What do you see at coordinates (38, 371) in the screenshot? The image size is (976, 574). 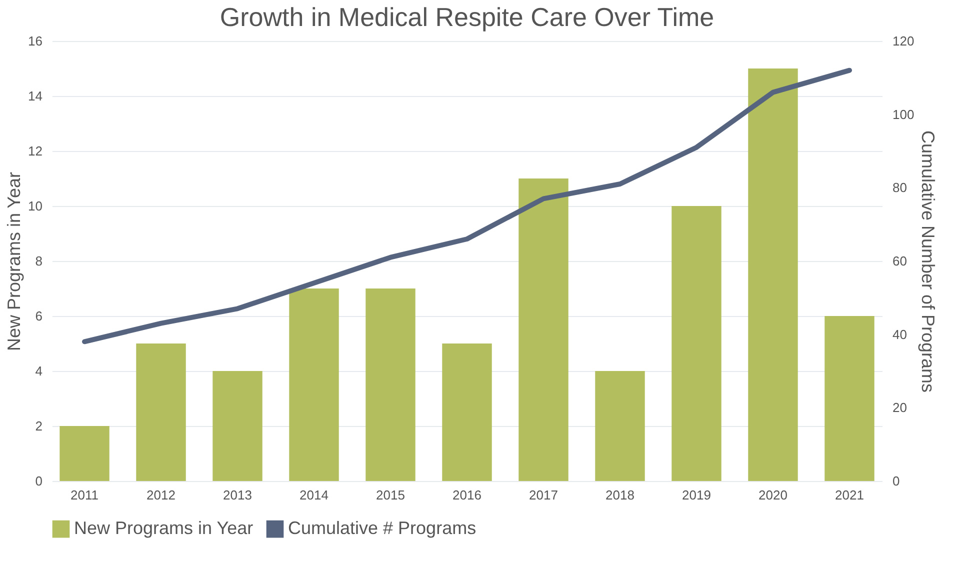 I see `y-tick-label: 4` at bounding box center [38, 371].